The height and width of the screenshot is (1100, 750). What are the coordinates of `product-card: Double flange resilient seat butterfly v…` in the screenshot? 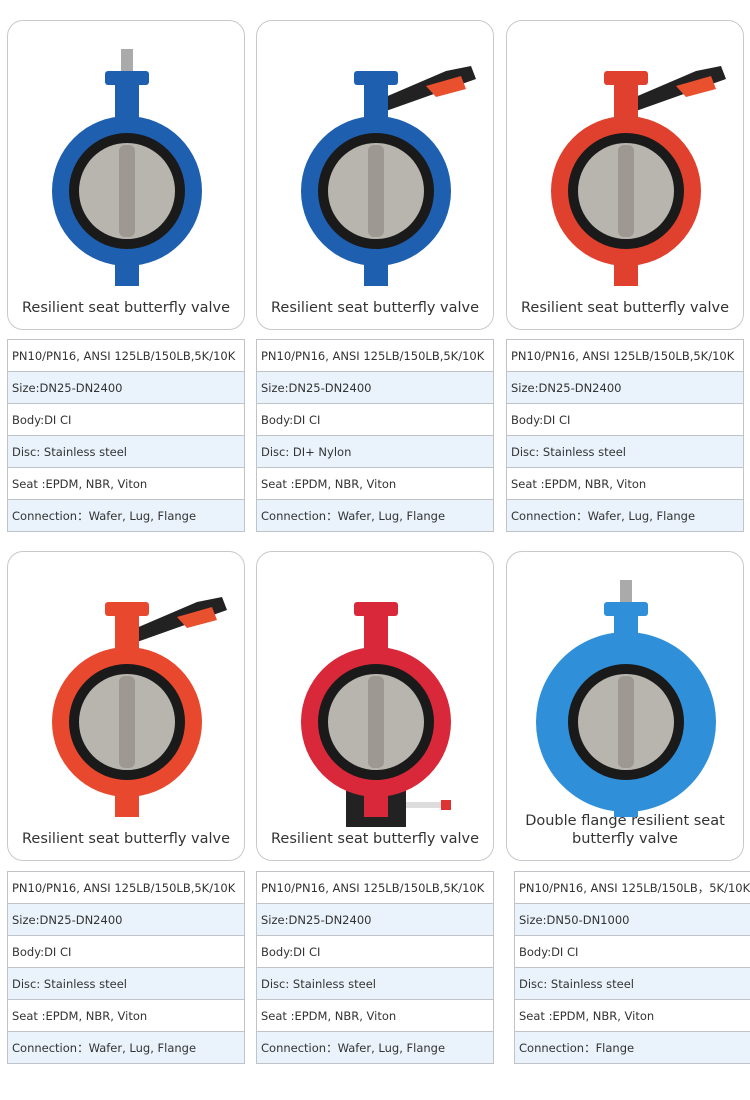 It's located at (625, 706).